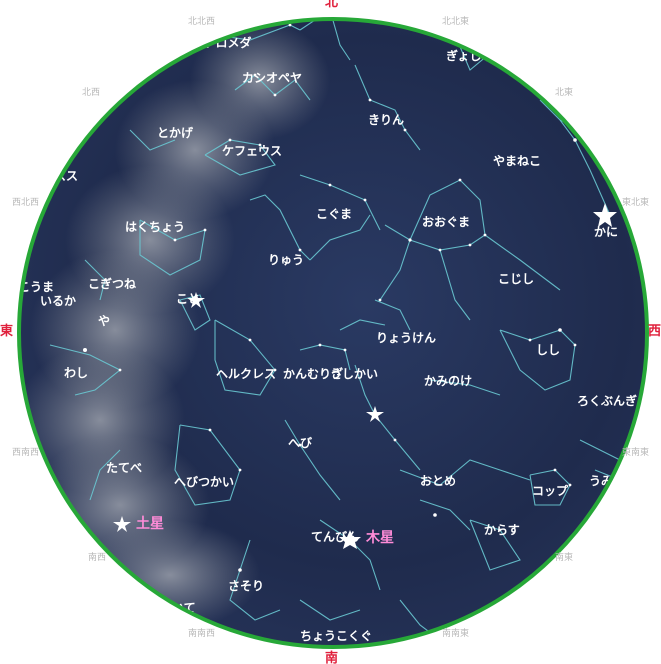  I want to click on label-lyra: こと, so click(188, 299).